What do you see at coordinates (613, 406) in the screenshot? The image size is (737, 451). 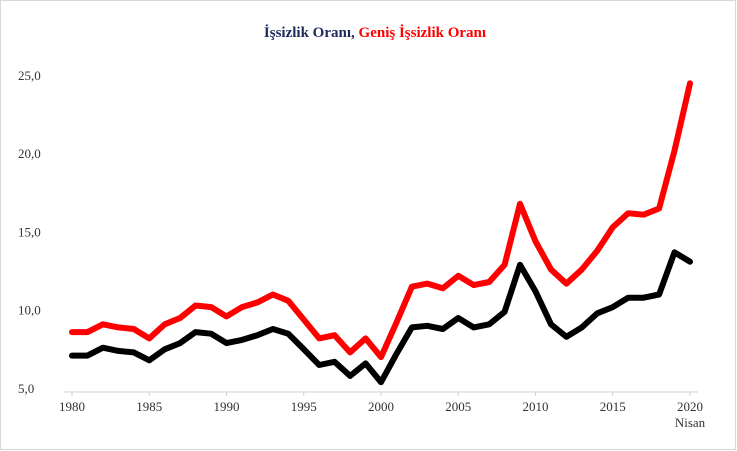 I see `x-tick-label: 2015` at bounding box center [613, 406].